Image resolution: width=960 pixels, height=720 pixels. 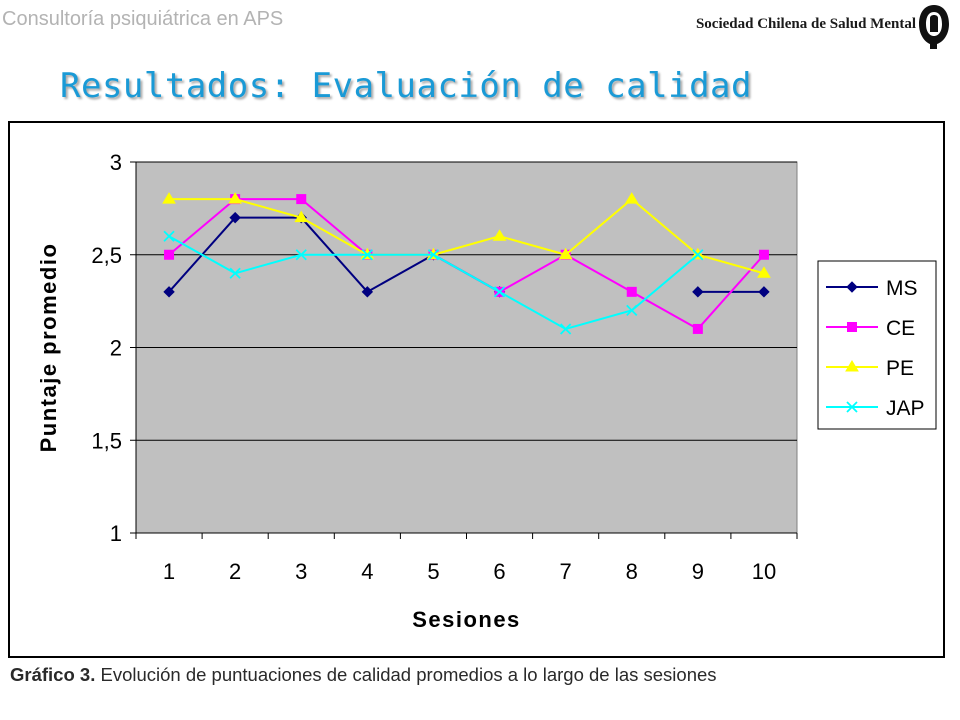 I want to click on x-tick-label: 7, so click(x=566, y=571).